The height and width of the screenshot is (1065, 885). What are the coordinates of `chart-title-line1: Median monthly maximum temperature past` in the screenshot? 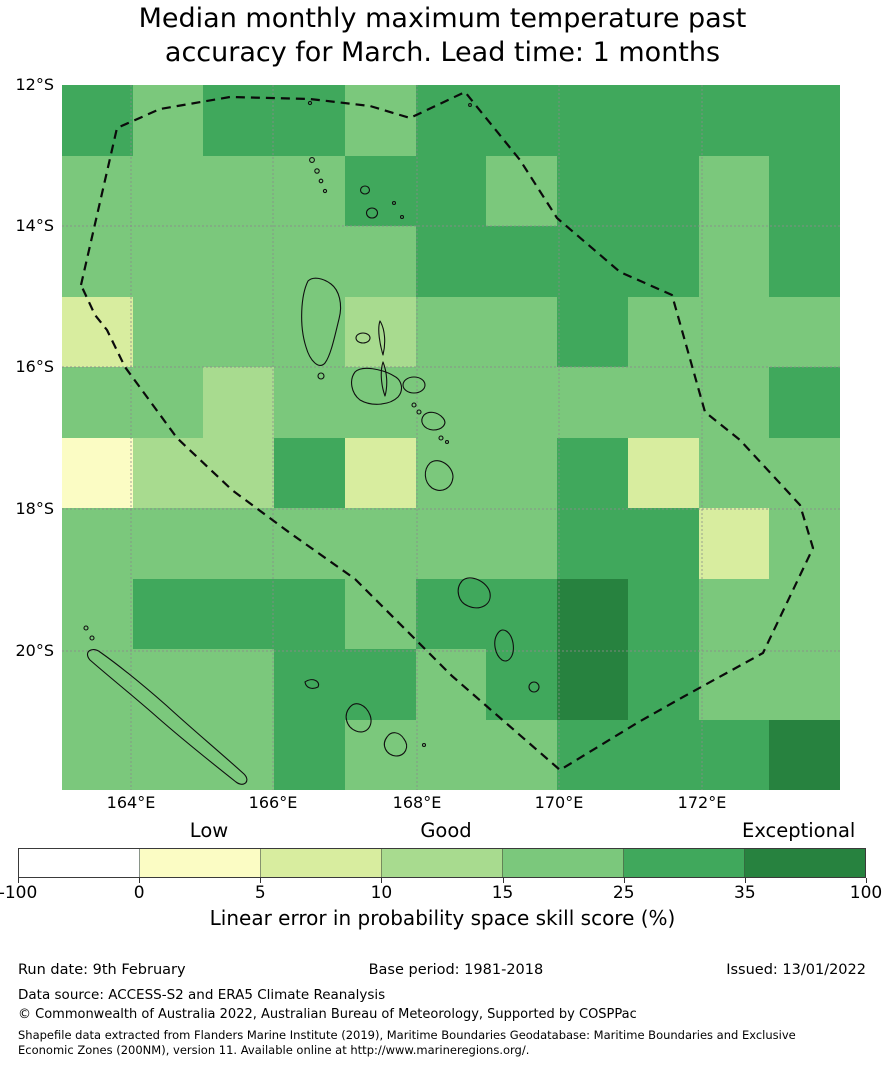 It's located at (442, 18).